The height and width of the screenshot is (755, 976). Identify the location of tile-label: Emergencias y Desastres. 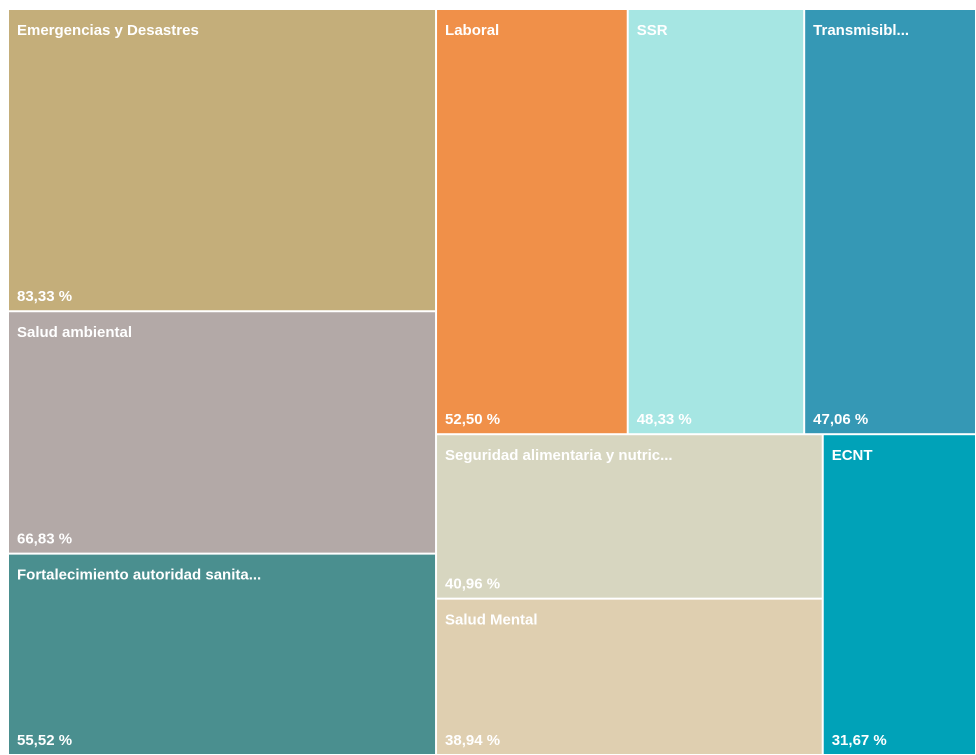
(108, 30).